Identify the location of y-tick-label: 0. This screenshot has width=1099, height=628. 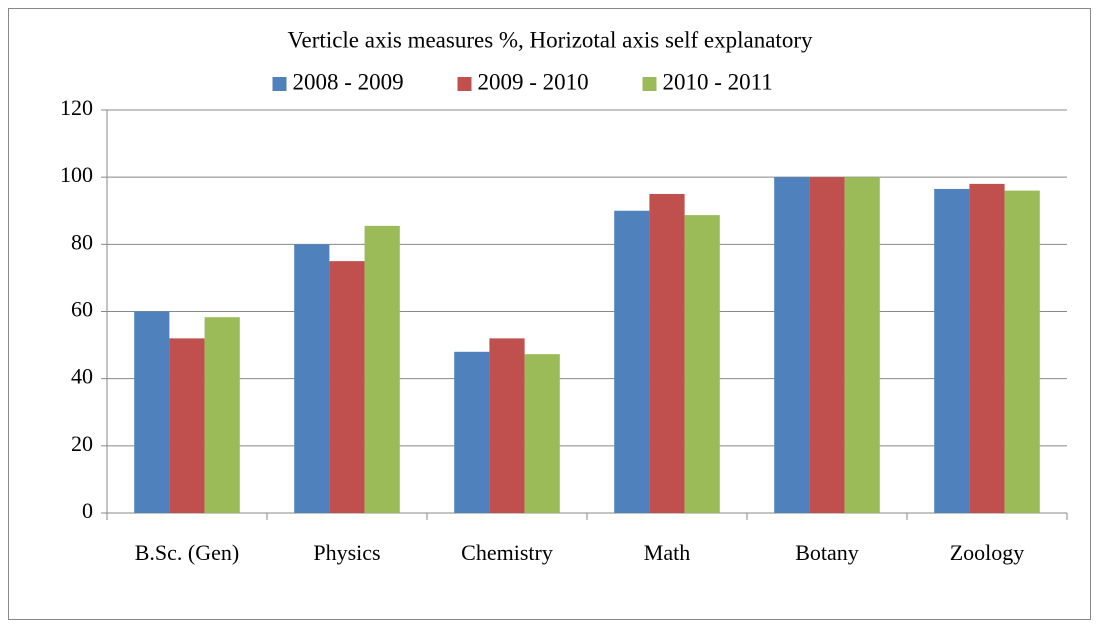
(87, 510).